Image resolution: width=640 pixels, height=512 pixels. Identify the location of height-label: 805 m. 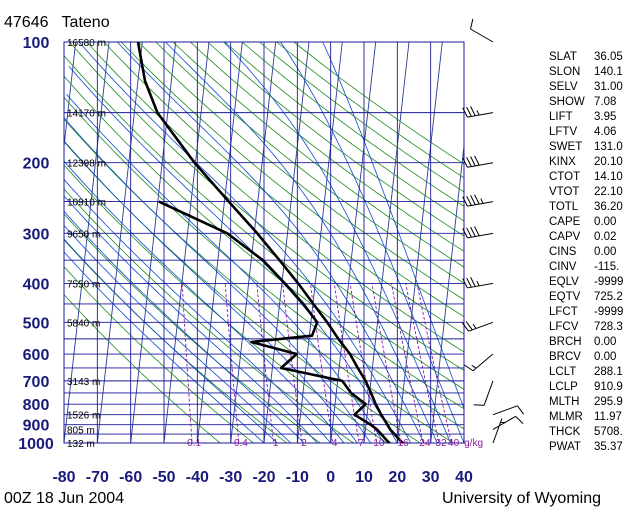
(81, 430).